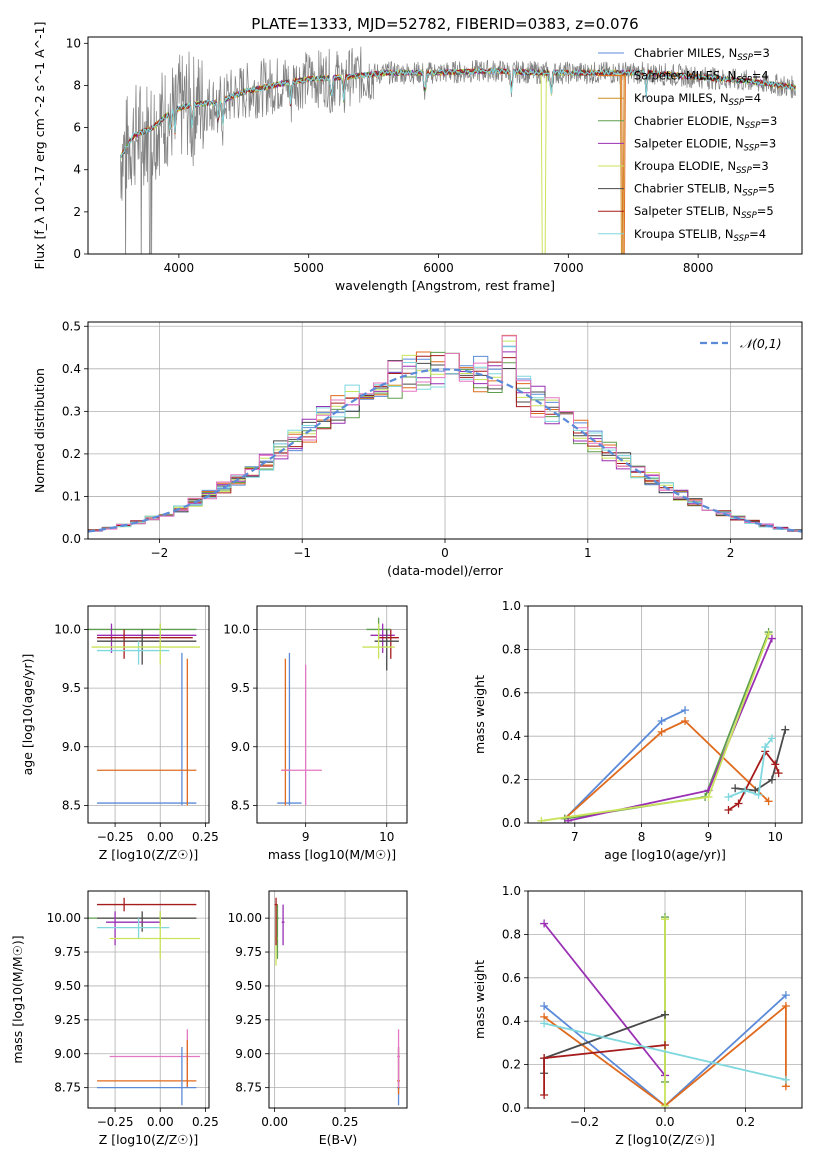 The width and height of the screenshot is (819, 1170). I want to click on z-mass-panel-ytick-label: 9.75, so click(67, 952).